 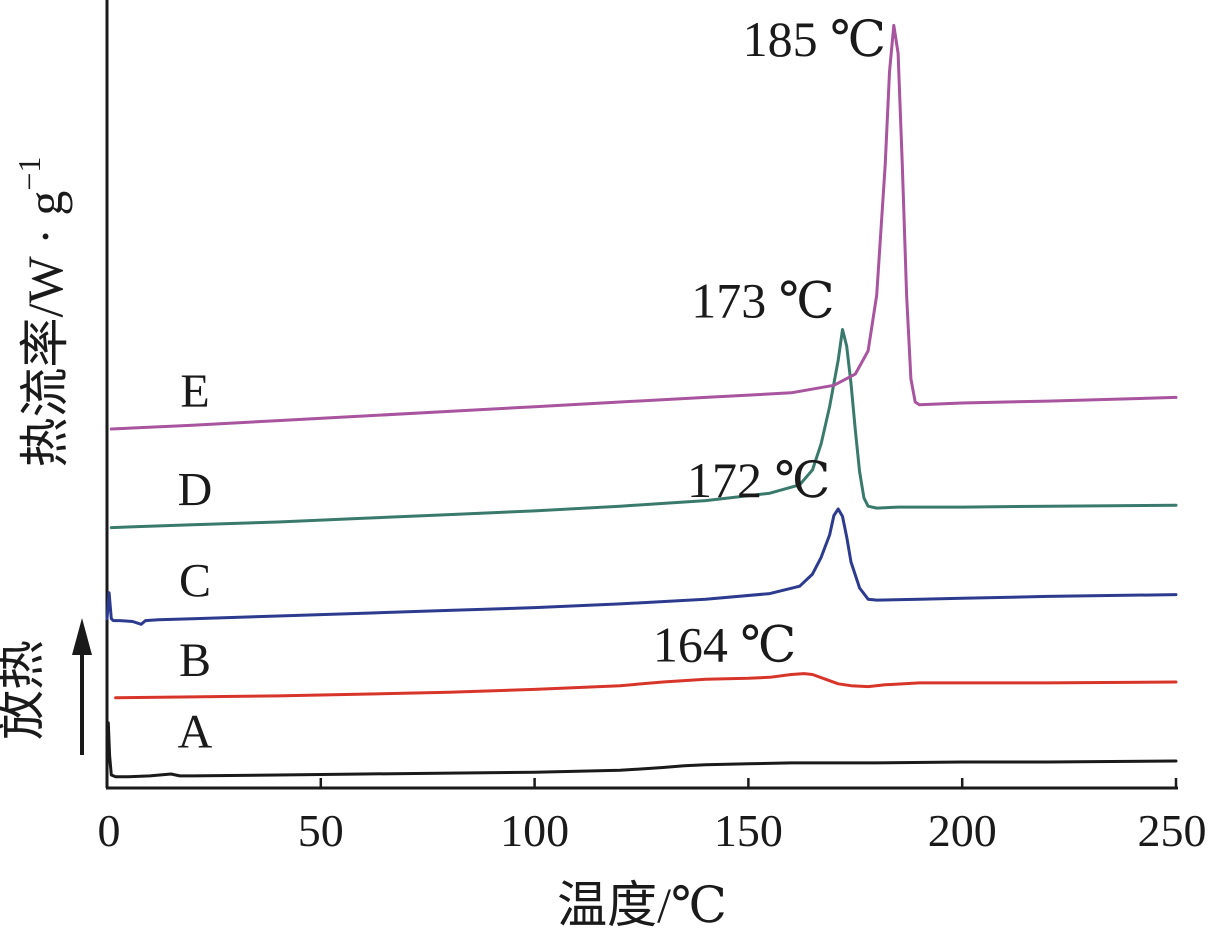 I want to click on y-axis-title-main: 热流率/W · g, so click(x=45, y=329).